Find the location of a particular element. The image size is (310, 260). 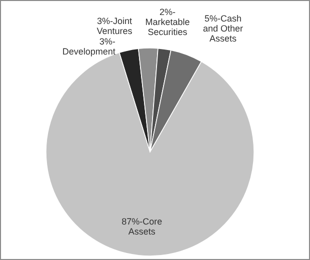

slice-label: 2%-Marketable Securities is located at coordinates (167, 22).